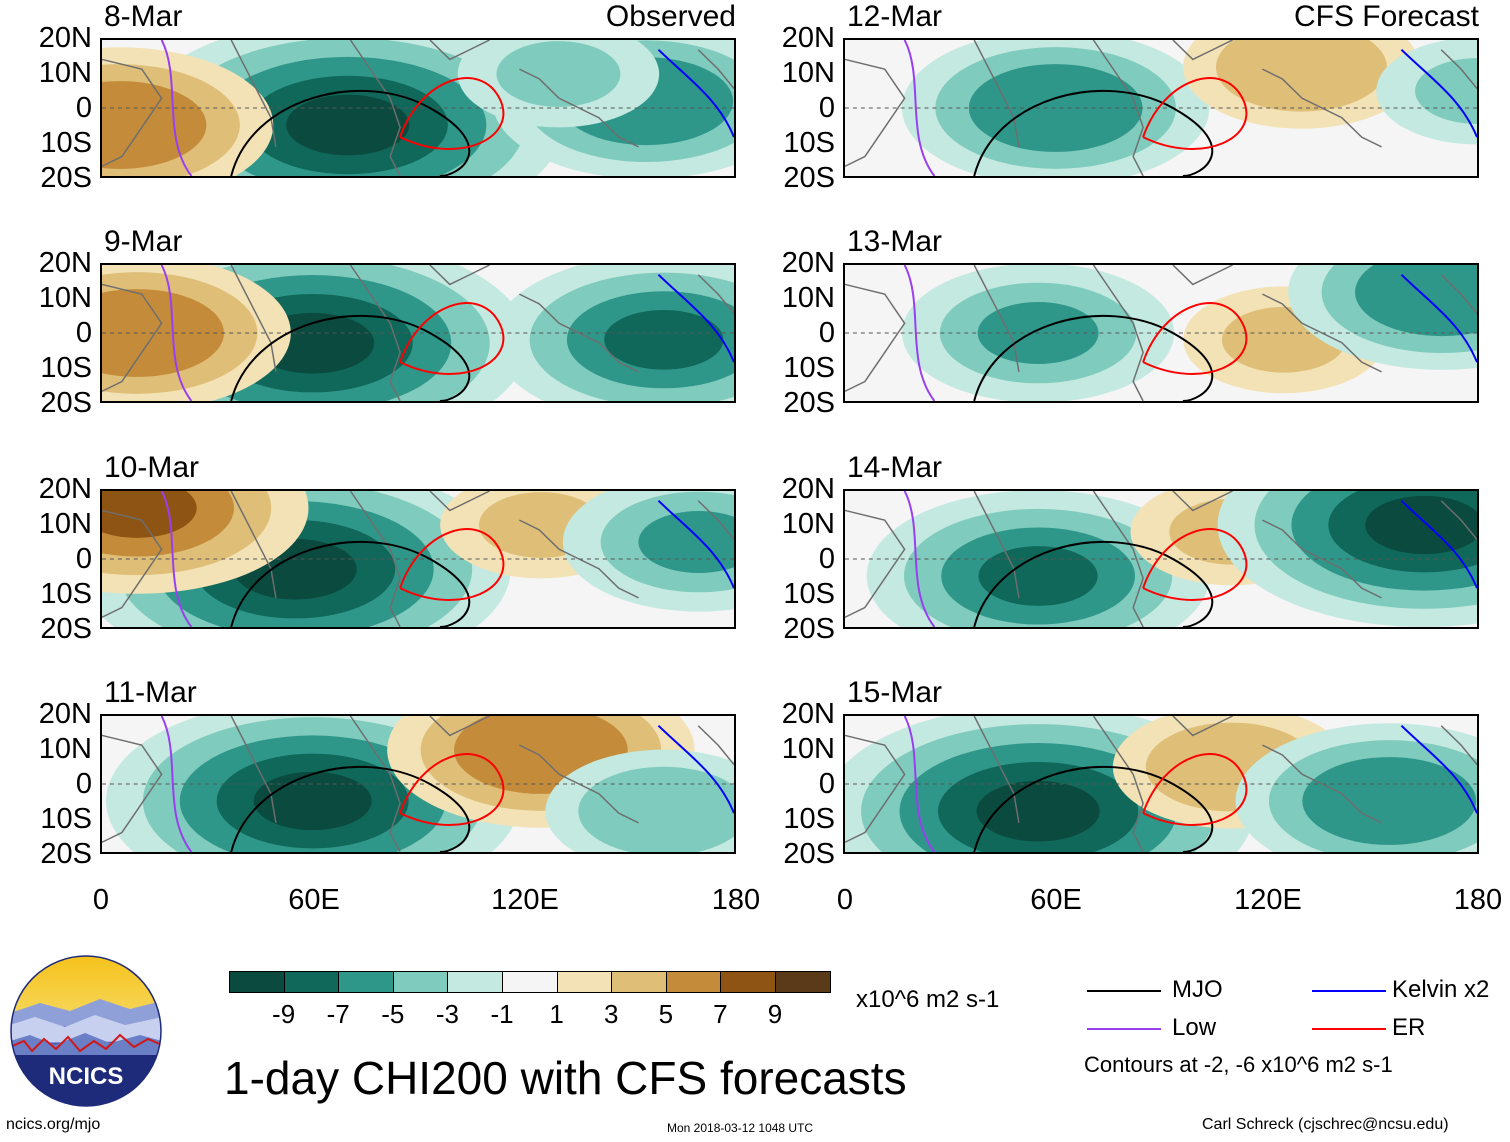 The image size is (1510, 1142). Describe the element at coordinates (1238, 1064) in the screenshot. I see `contour-note: Contours at -2, -6 x10^6 m2 s-1` at that location.